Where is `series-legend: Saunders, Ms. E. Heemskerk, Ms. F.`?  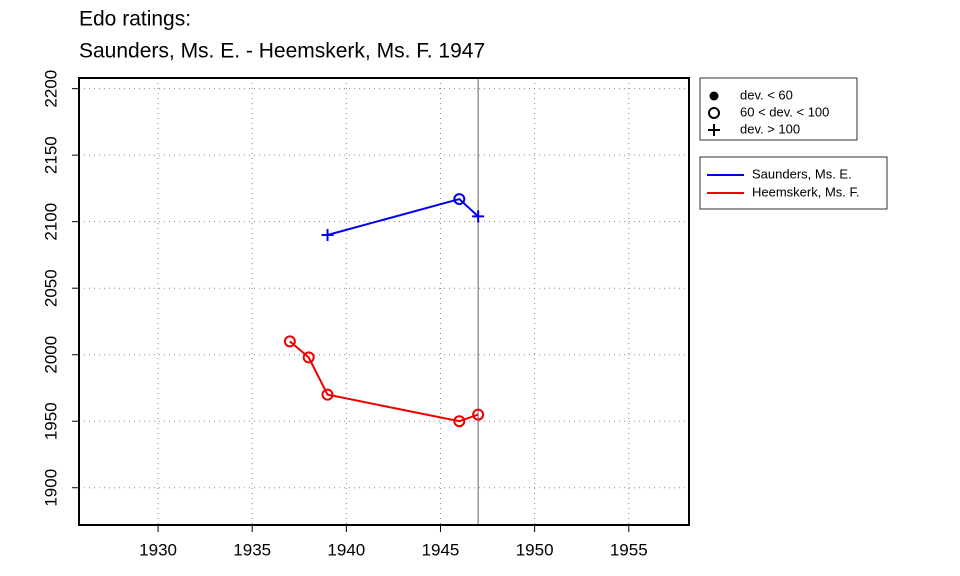 series-legend: Saunders, Ms. E. Heemskerk, Ms. F. is located at coordinates (793, 183).